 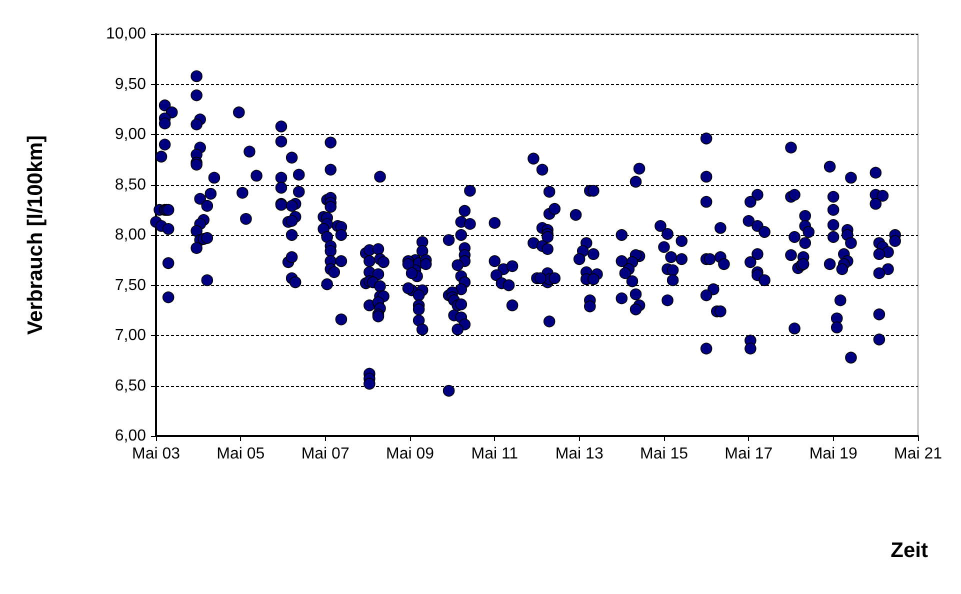 What do you see at coordinates (494, 454) in the screenshot?
I see `x-tick-label: Mai 11` at bounding box center [494, 454].